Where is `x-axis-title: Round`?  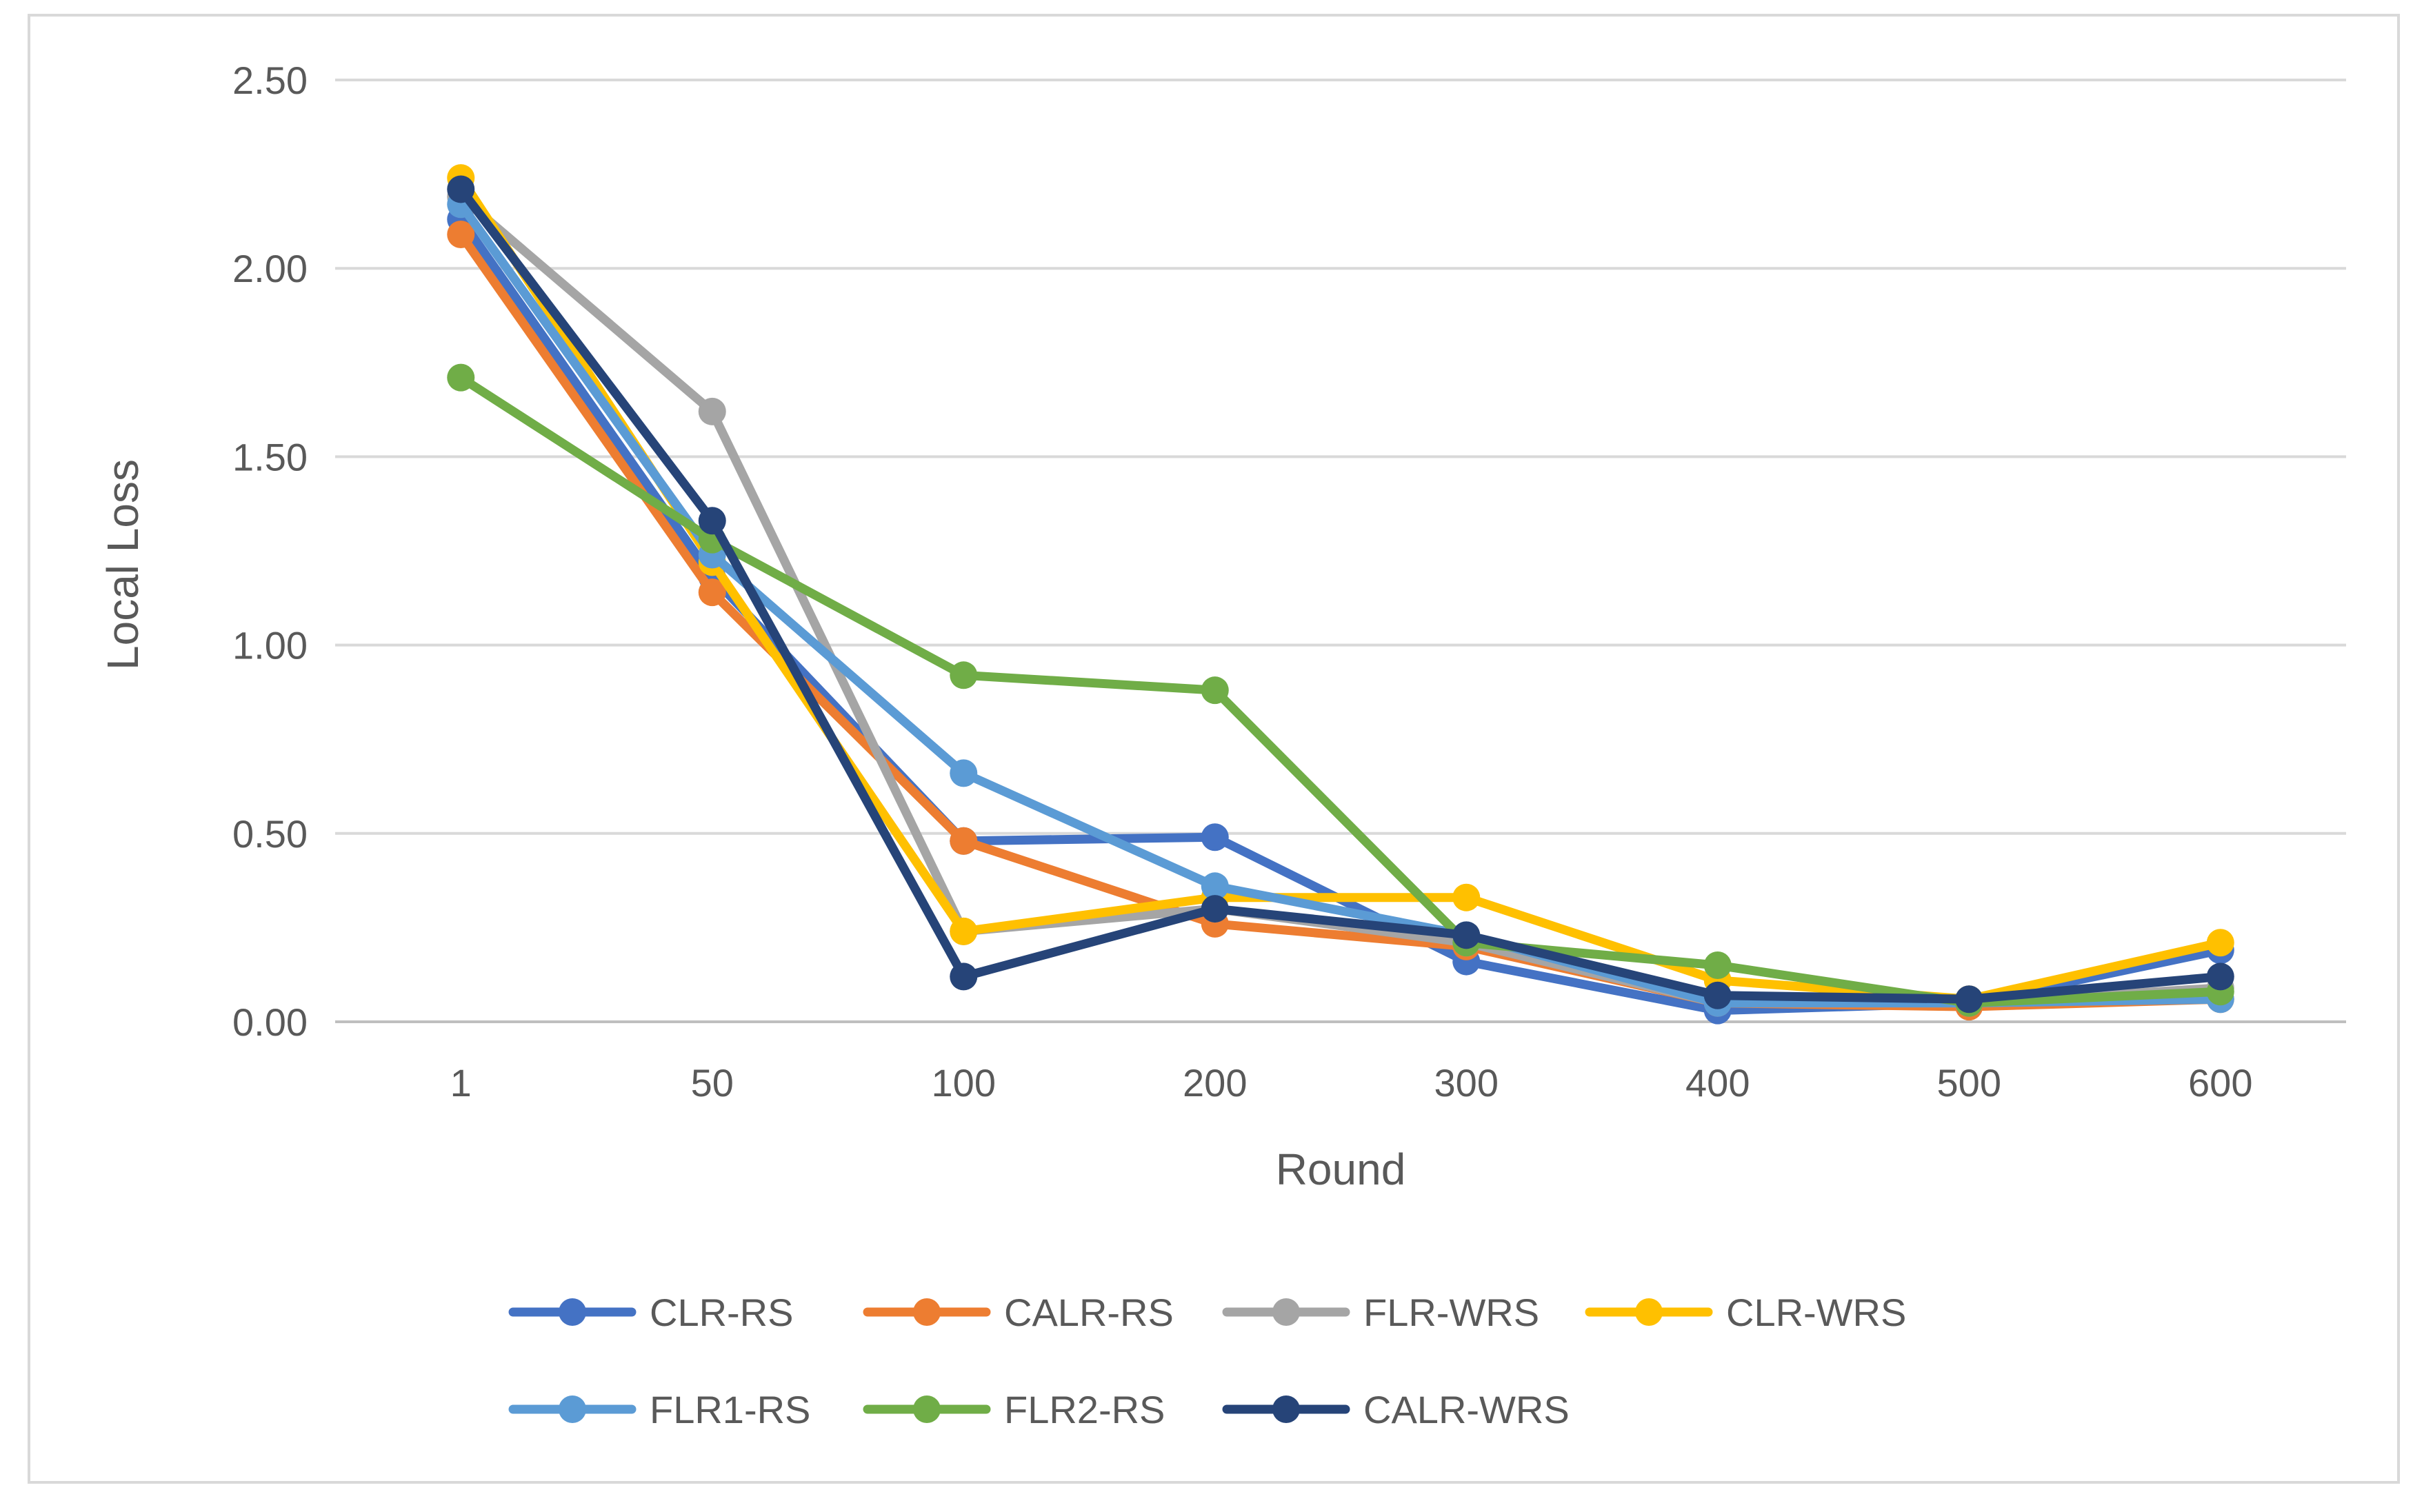
x-axis-title: Round is located at coordinates (1341, 1169).